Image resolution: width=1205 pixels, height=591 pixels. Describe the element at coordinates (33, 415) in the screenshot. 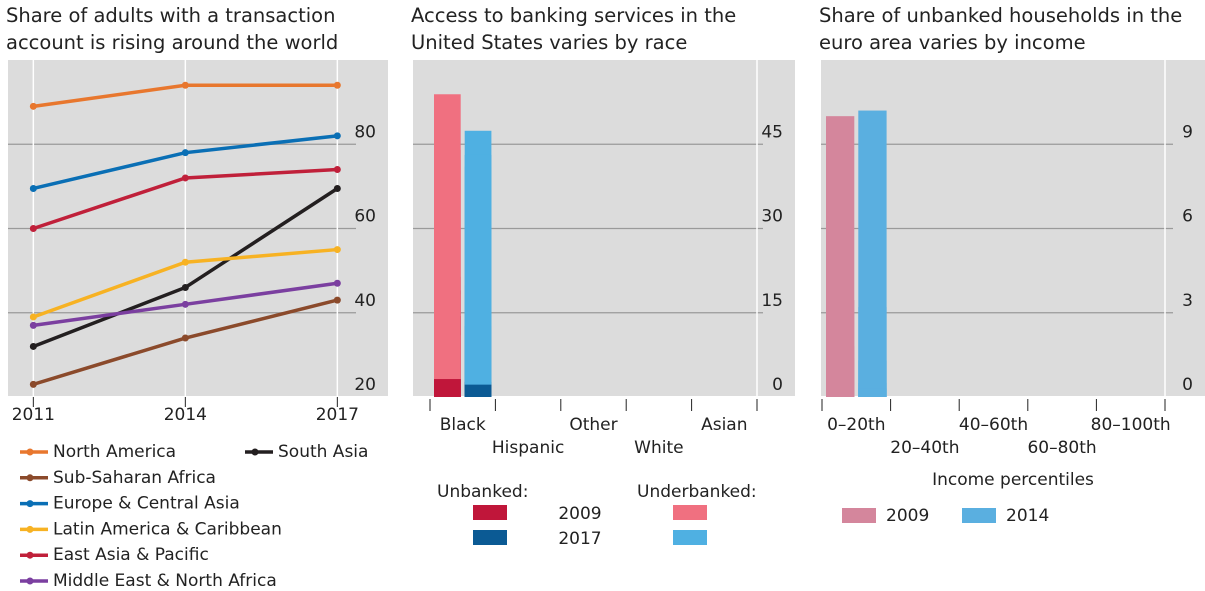

I see `x-tick-label: 2011` at that location.